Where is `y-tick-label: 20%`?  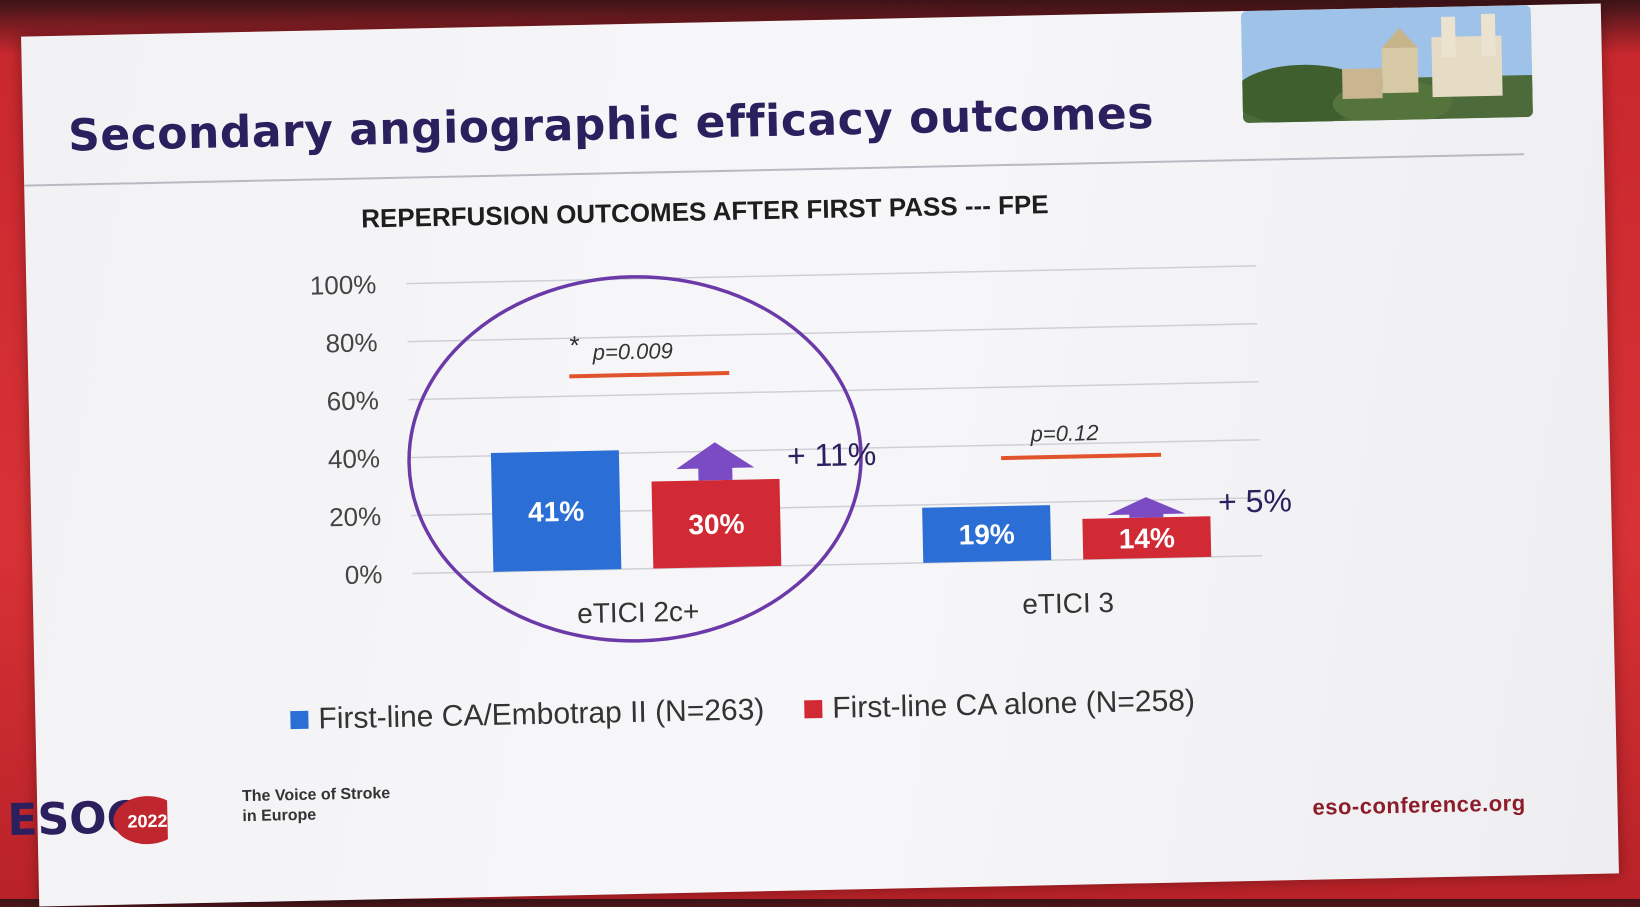 y-tick-label: 20% is located at coordinates (355, 516).